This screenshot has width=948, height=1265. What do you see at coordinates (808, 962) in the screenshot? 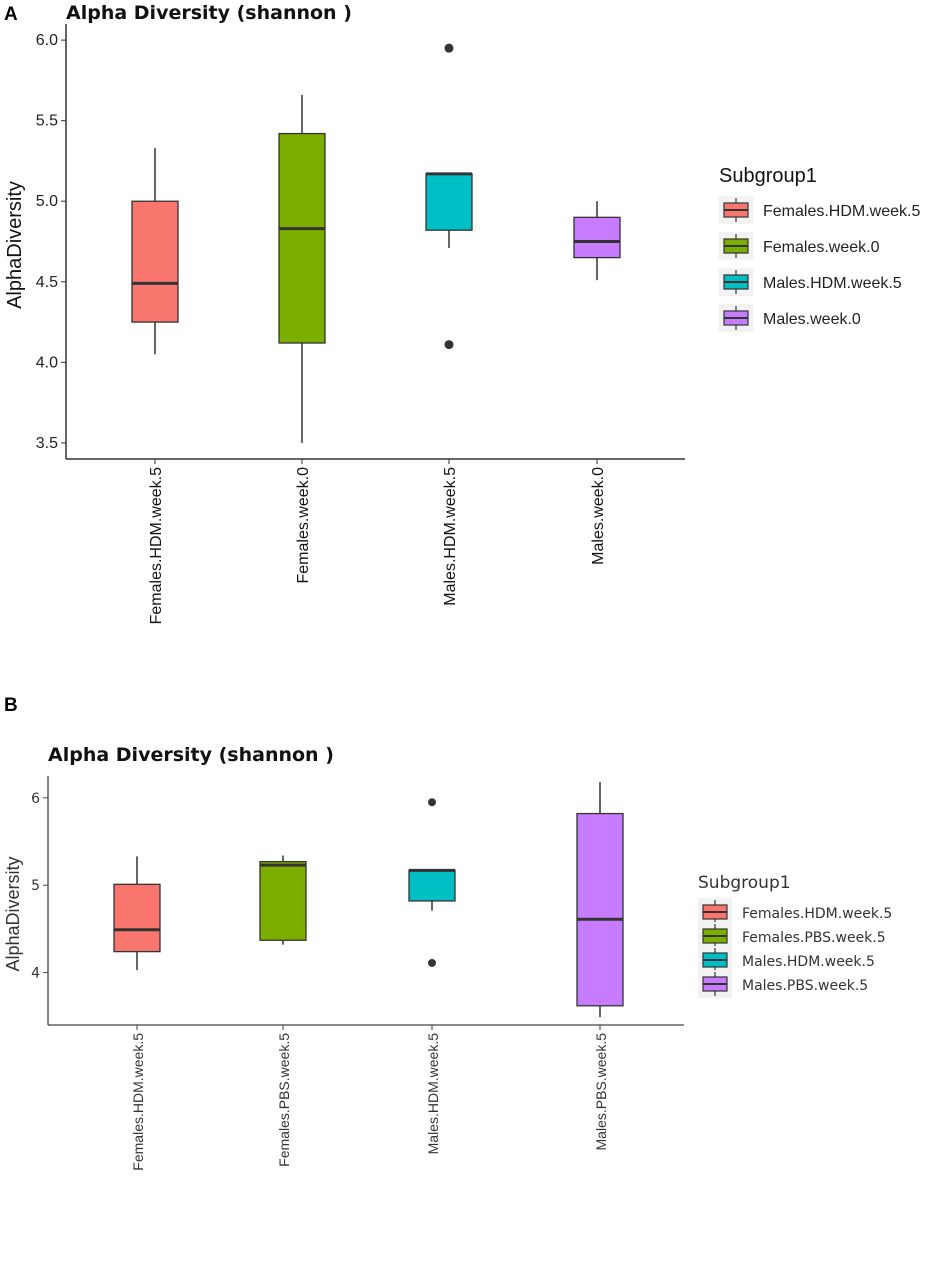
I see `b-legend-label: Males.HDM.week.5` at bounding box center [808, 962].